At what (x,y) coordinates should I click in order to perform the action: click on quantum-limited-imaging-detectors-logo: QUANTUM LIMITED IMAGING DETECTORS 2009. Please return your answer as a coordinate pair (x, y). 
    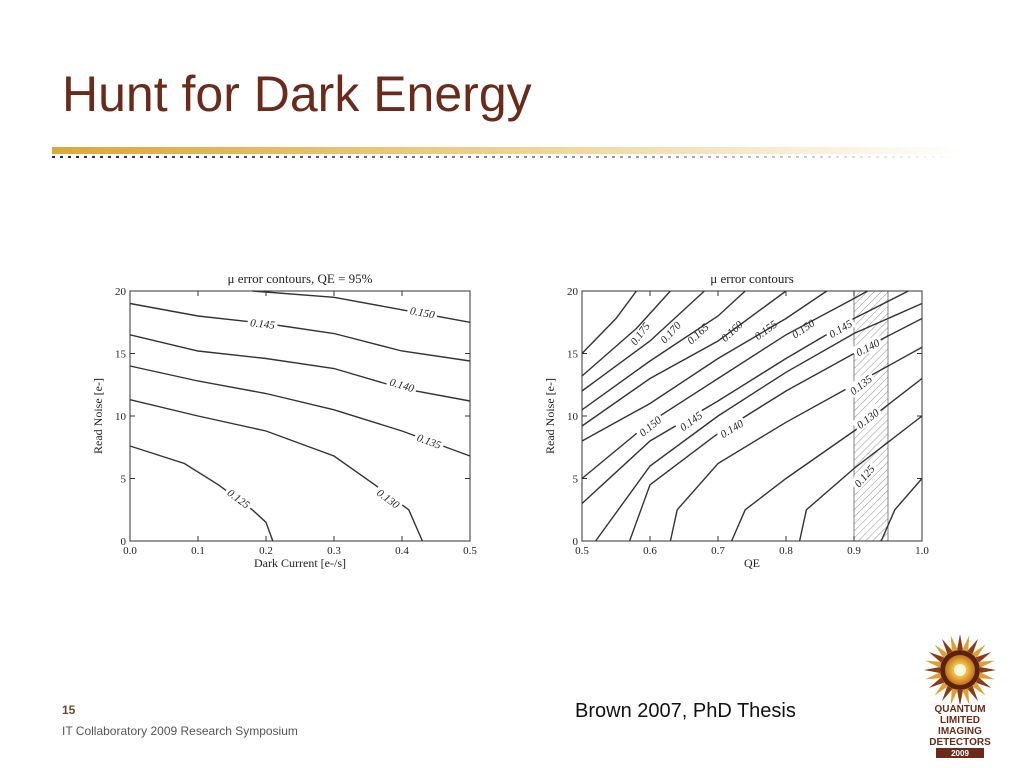
    Looking at the image, I should click on (960, 695).